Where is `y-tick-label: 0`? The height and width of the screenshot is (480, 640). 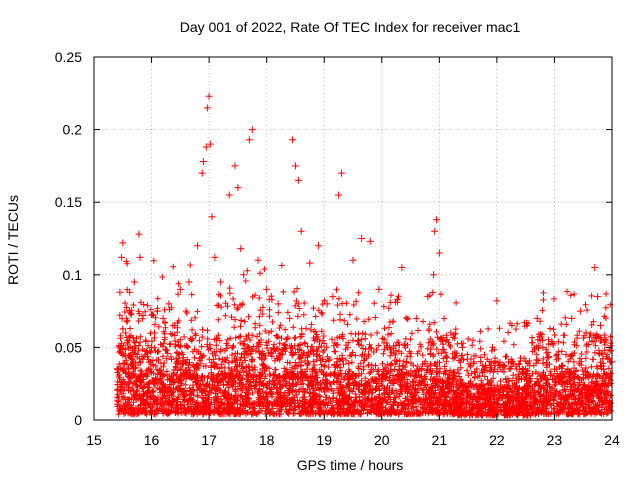
y-tick-label: 0 is located at coordinates (78, 420).